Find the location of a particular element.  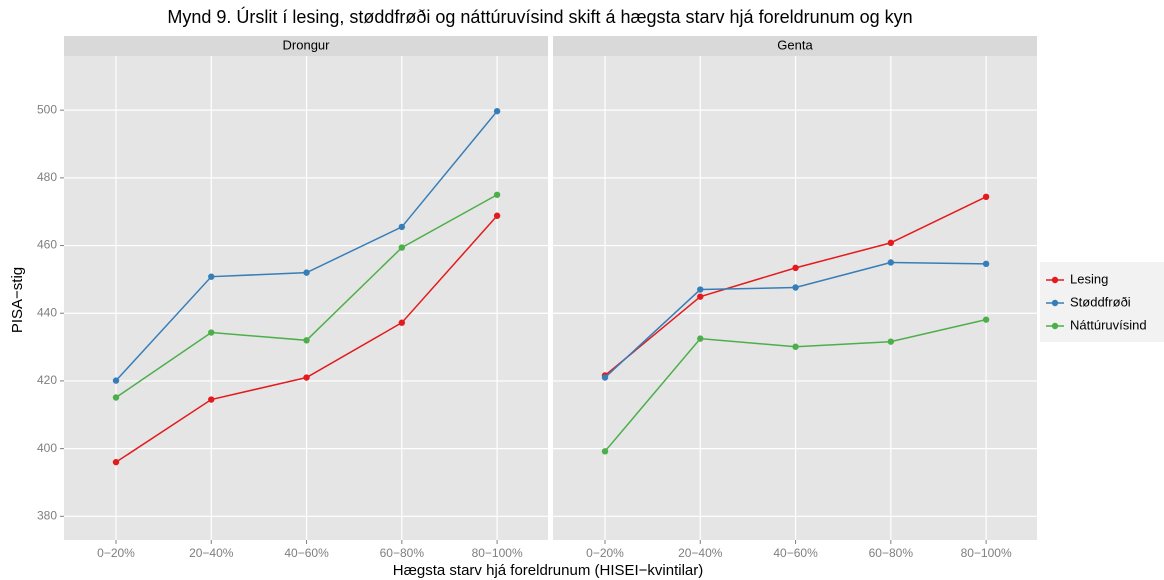

y-tick-label: 380 is located at coordinates (47, 515).